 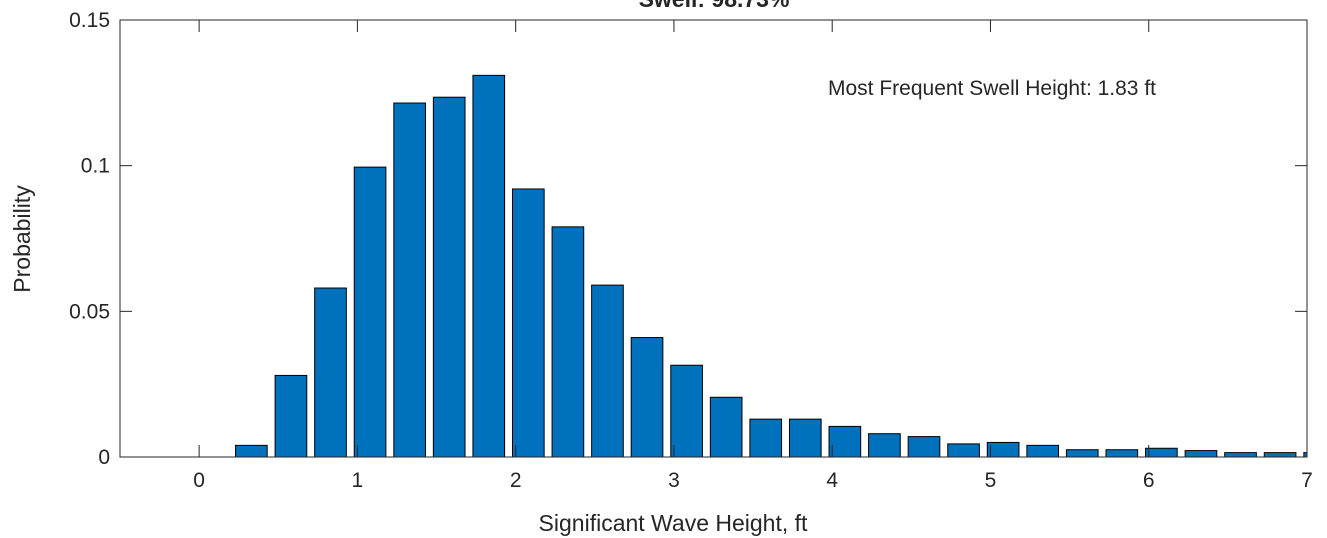 What do you see at coordinates (714, 6) in the screenshot?
I see `chart-title: Swell: 98.73%` at bounding box center [714, 6].